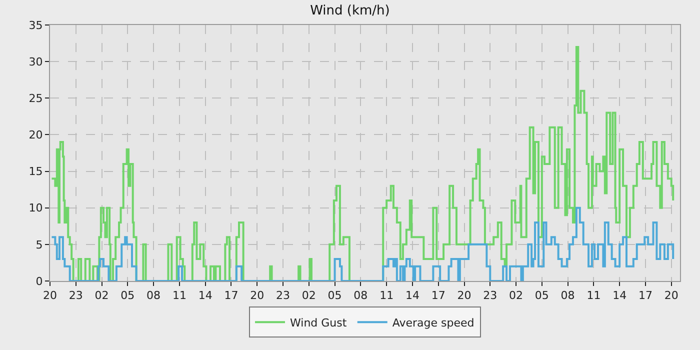  Describe the element at coordinates (350, 10) in the screenshot. I see `chart-title: Wind (km/h)` at that location.